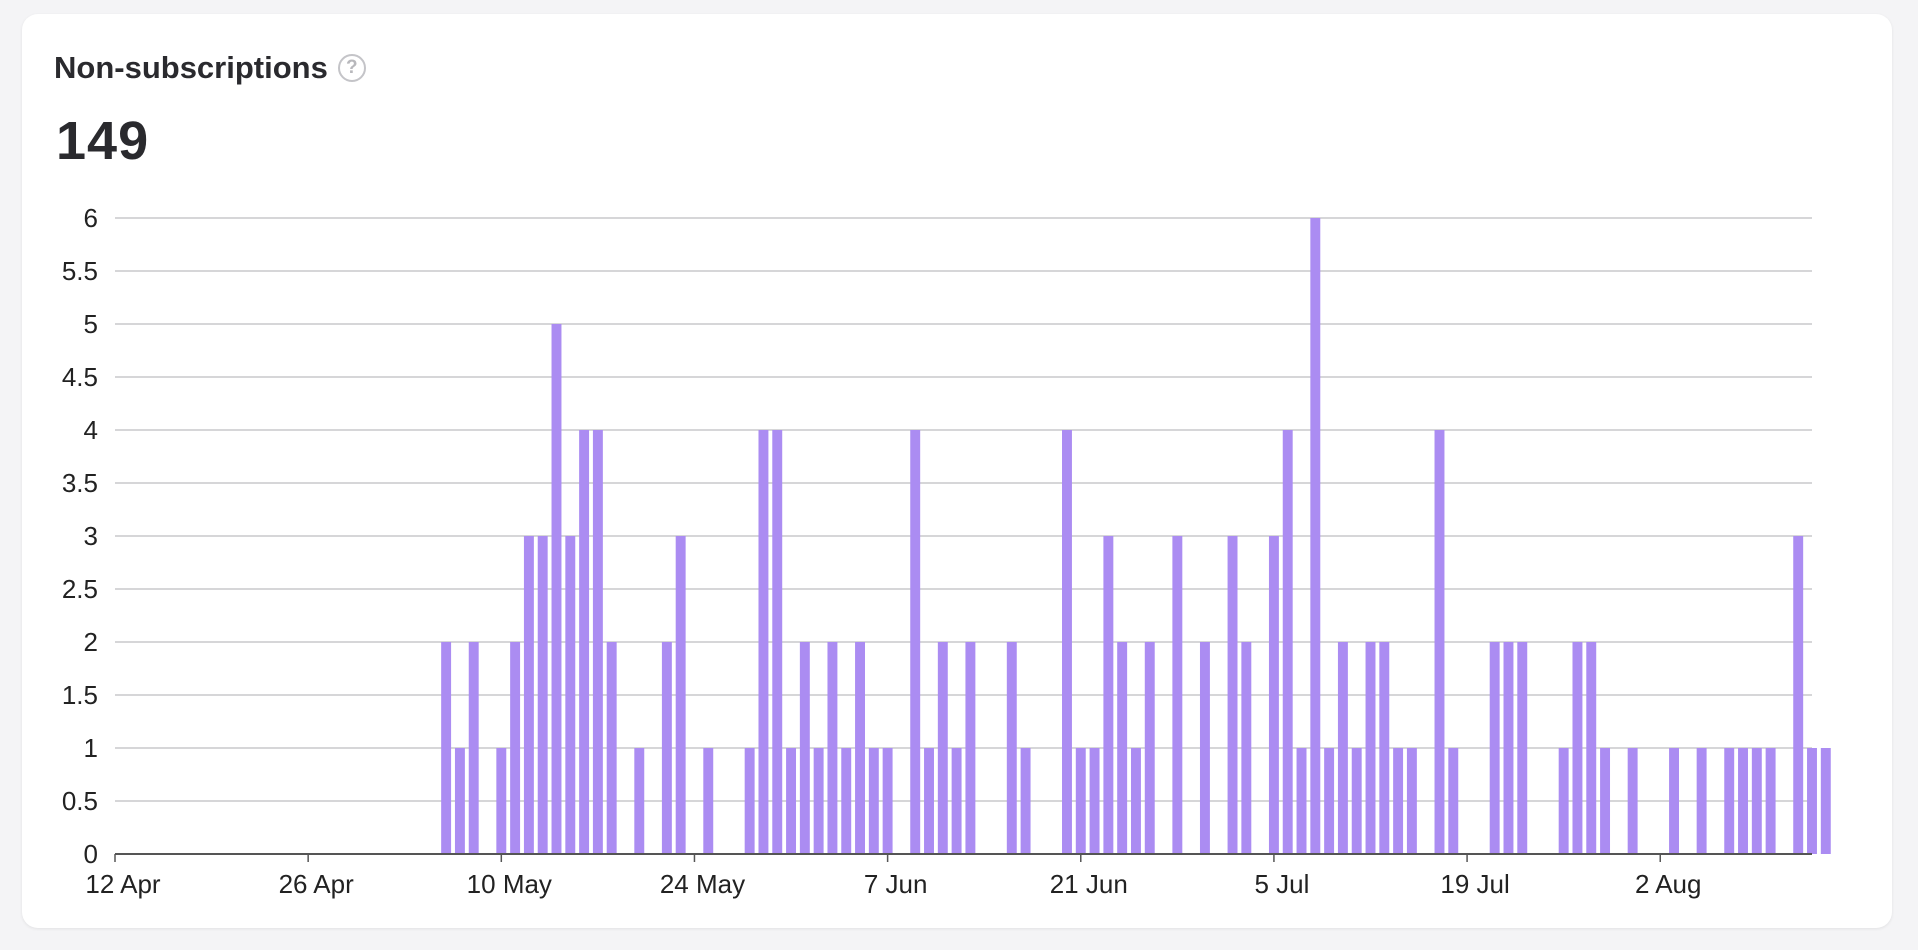  I want to click on y-tick-label: 4.5, so click(80, 377).